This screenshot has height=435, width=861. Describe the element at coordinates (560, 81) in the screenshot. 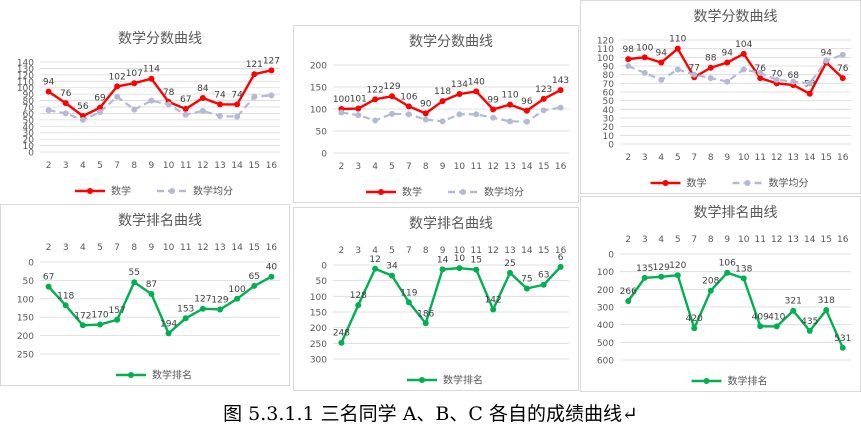

I see `data-label: 143` at that location.